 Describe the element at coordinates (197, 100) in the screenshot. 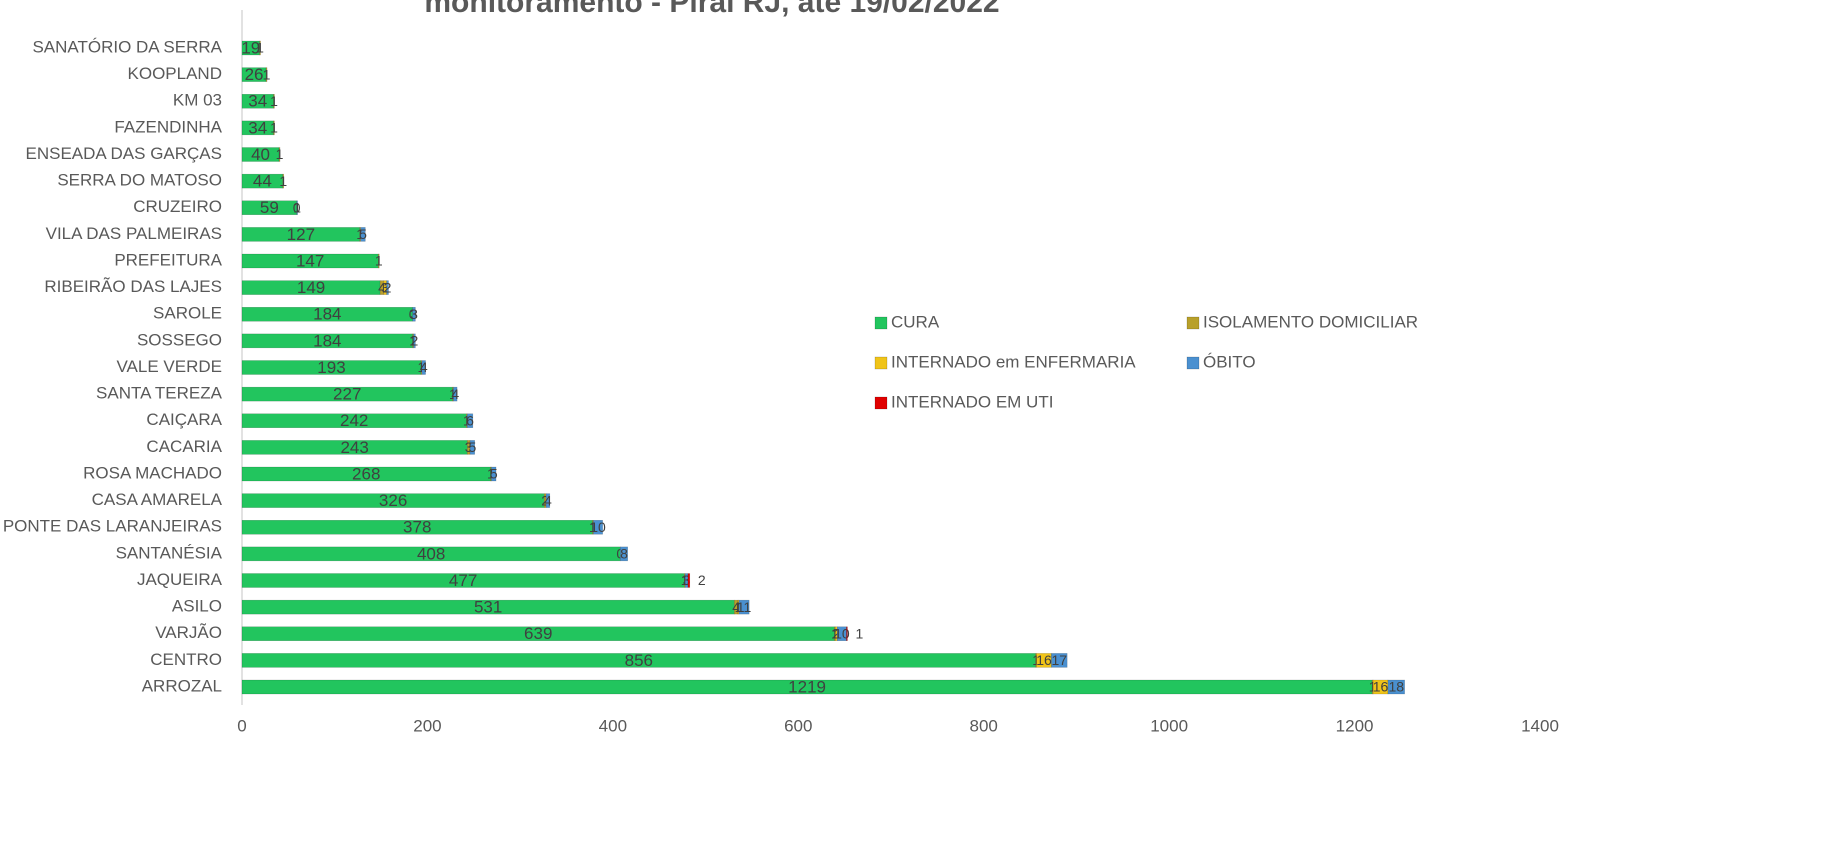

I see `y-tick-label: KM 03` at that location.